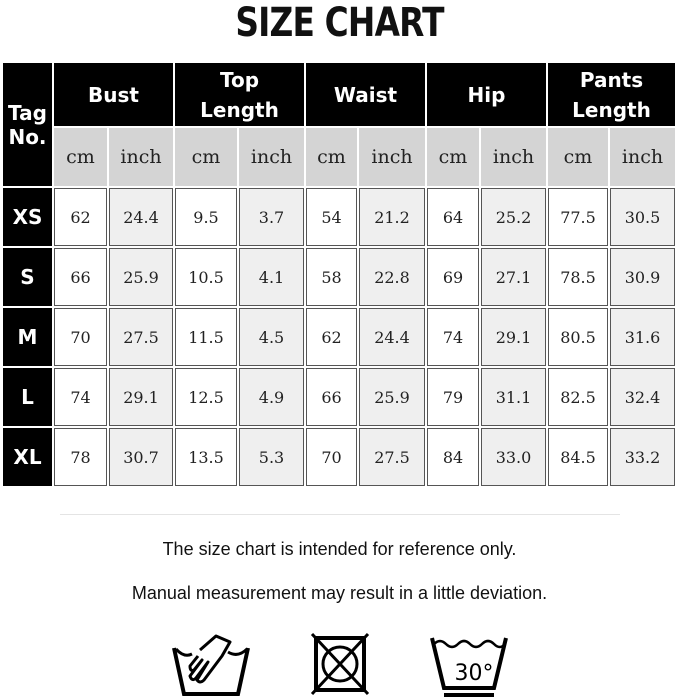 This screenshot has width=679, height=698. I want to click on size-tag: XS, so click(27, 217).